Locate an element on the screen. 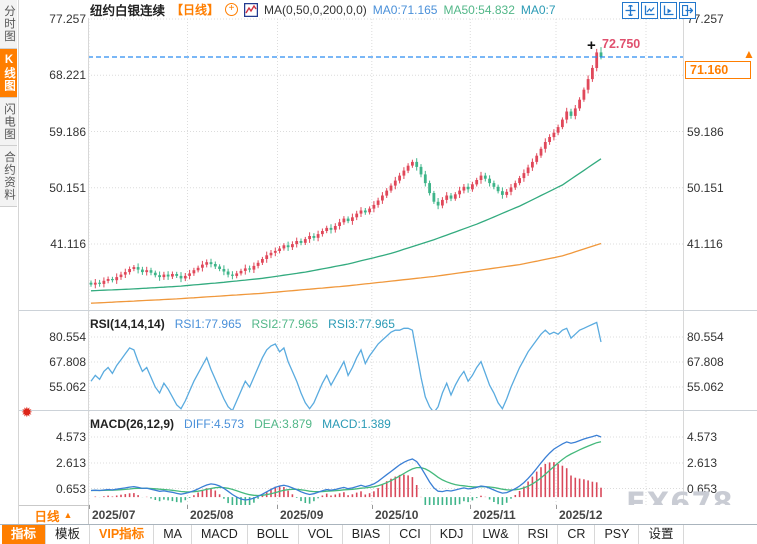  session-high-label: 72.750 is located at coordinates (621, 44).